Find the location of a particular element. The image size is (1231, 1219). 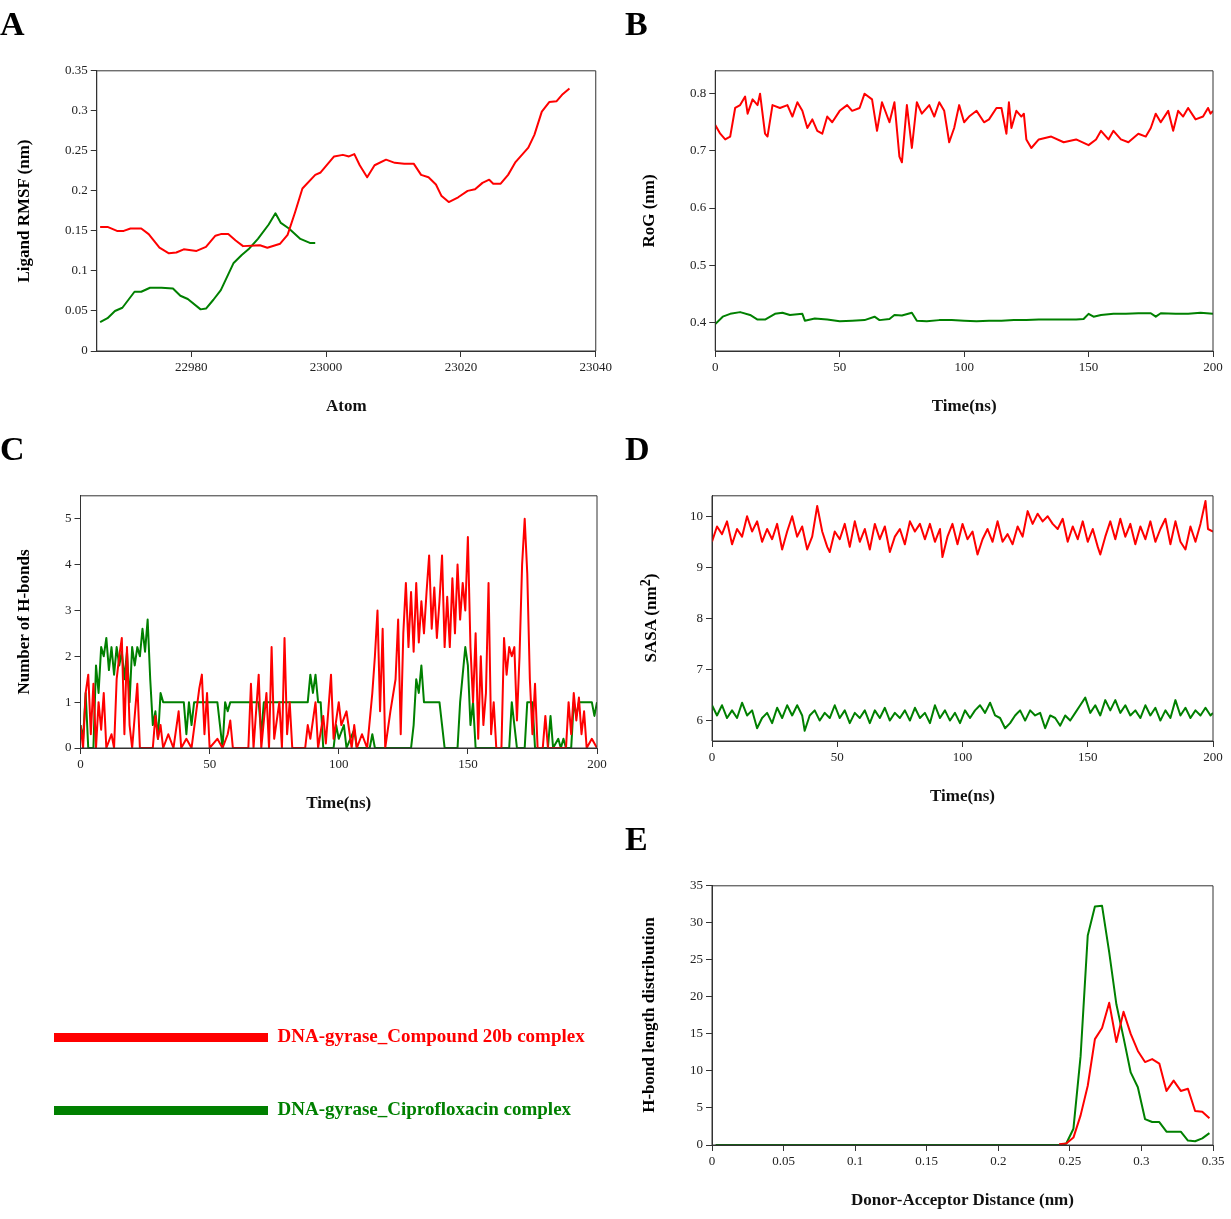

y-tick-label: 0.25 is located at coordinates (76, 150).